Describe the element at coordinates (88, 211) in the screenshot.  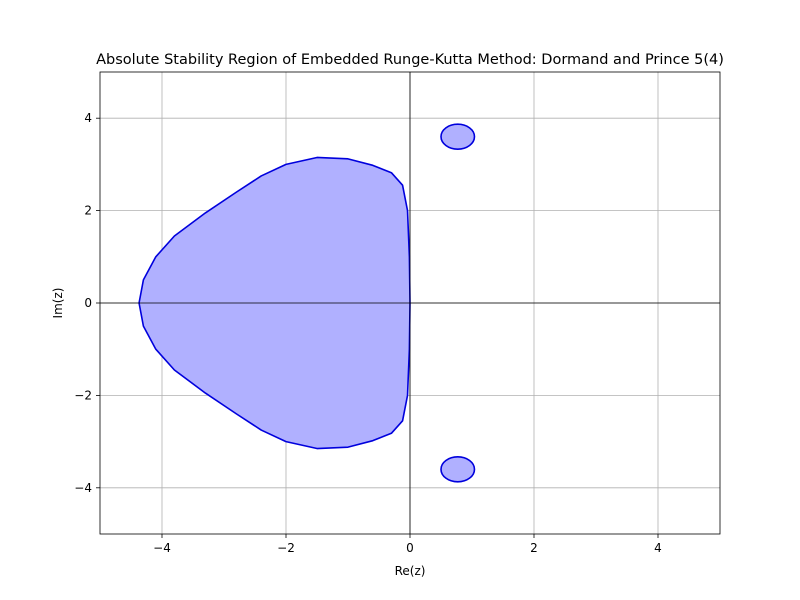
I see `y-tick-label: 2` at that location.